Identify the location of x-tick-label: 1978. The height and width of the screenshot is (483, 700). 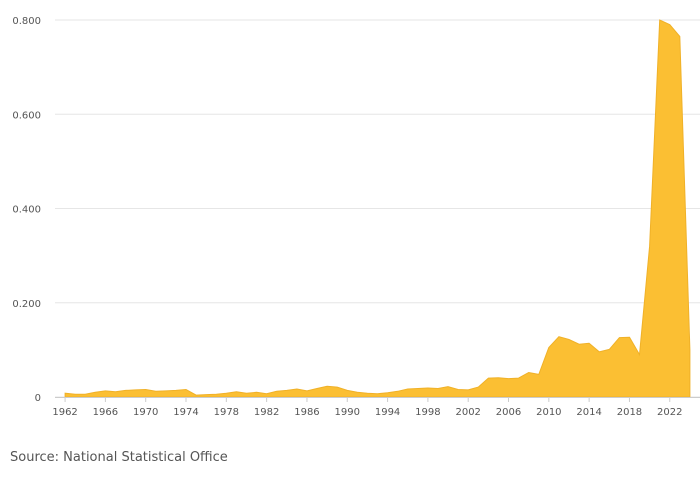
(226, 412).